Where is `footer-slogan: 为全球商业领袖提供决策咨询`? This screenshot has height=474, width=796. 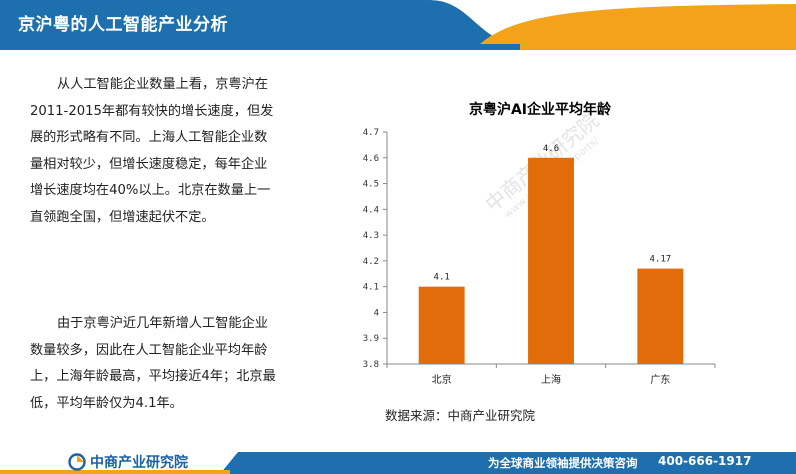
footer-slogan: 为全球商业领袖提供决策咨询 is located at coordinates (563, 463).